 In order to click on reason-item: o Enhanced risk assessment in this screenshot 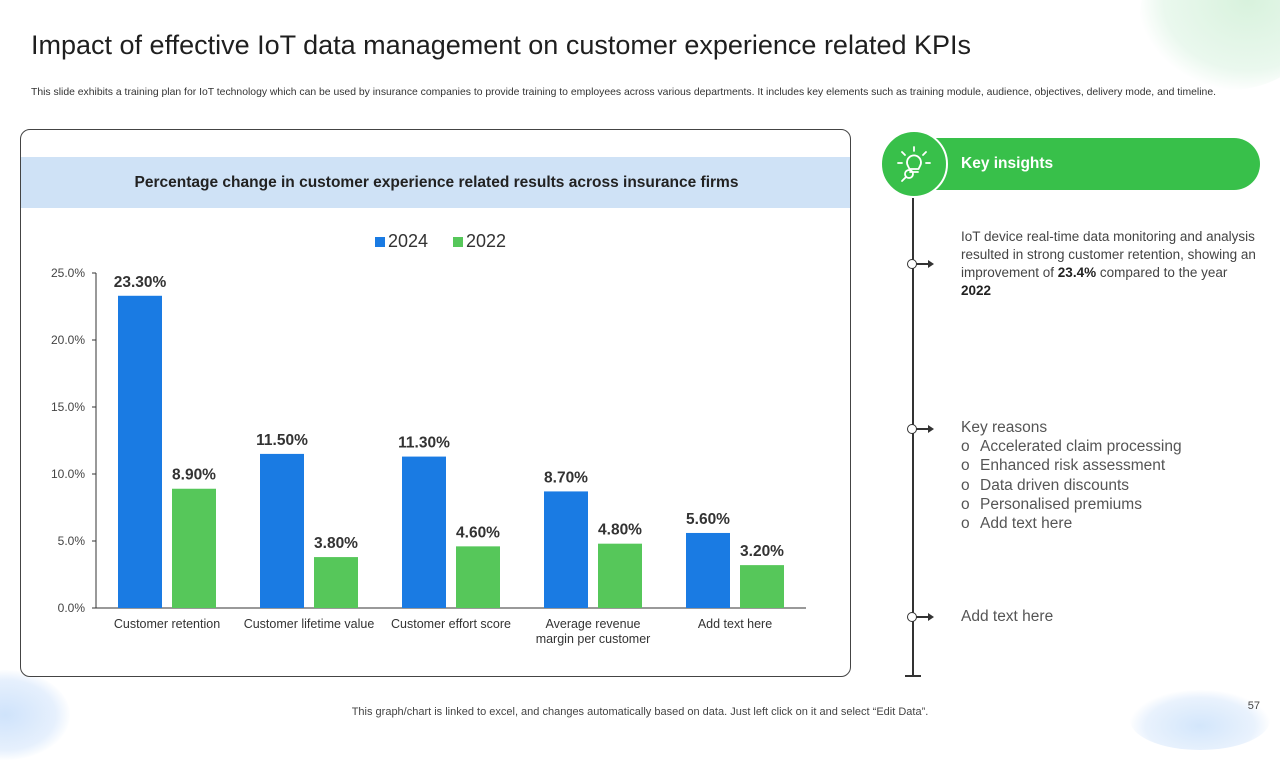, I will do `click(1063, 466)`.